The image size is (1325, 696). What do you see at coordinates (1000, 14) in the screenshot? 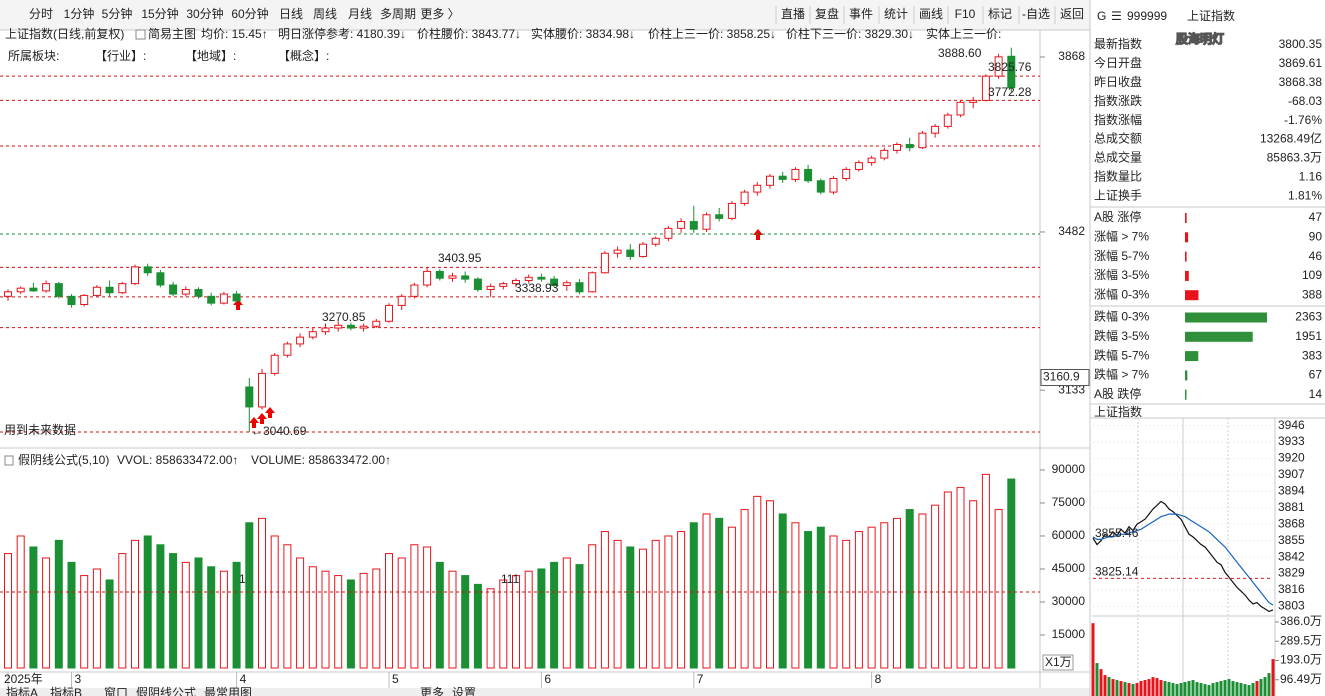
I see `tool-button: 标记` at bounding box center [1000, 14].